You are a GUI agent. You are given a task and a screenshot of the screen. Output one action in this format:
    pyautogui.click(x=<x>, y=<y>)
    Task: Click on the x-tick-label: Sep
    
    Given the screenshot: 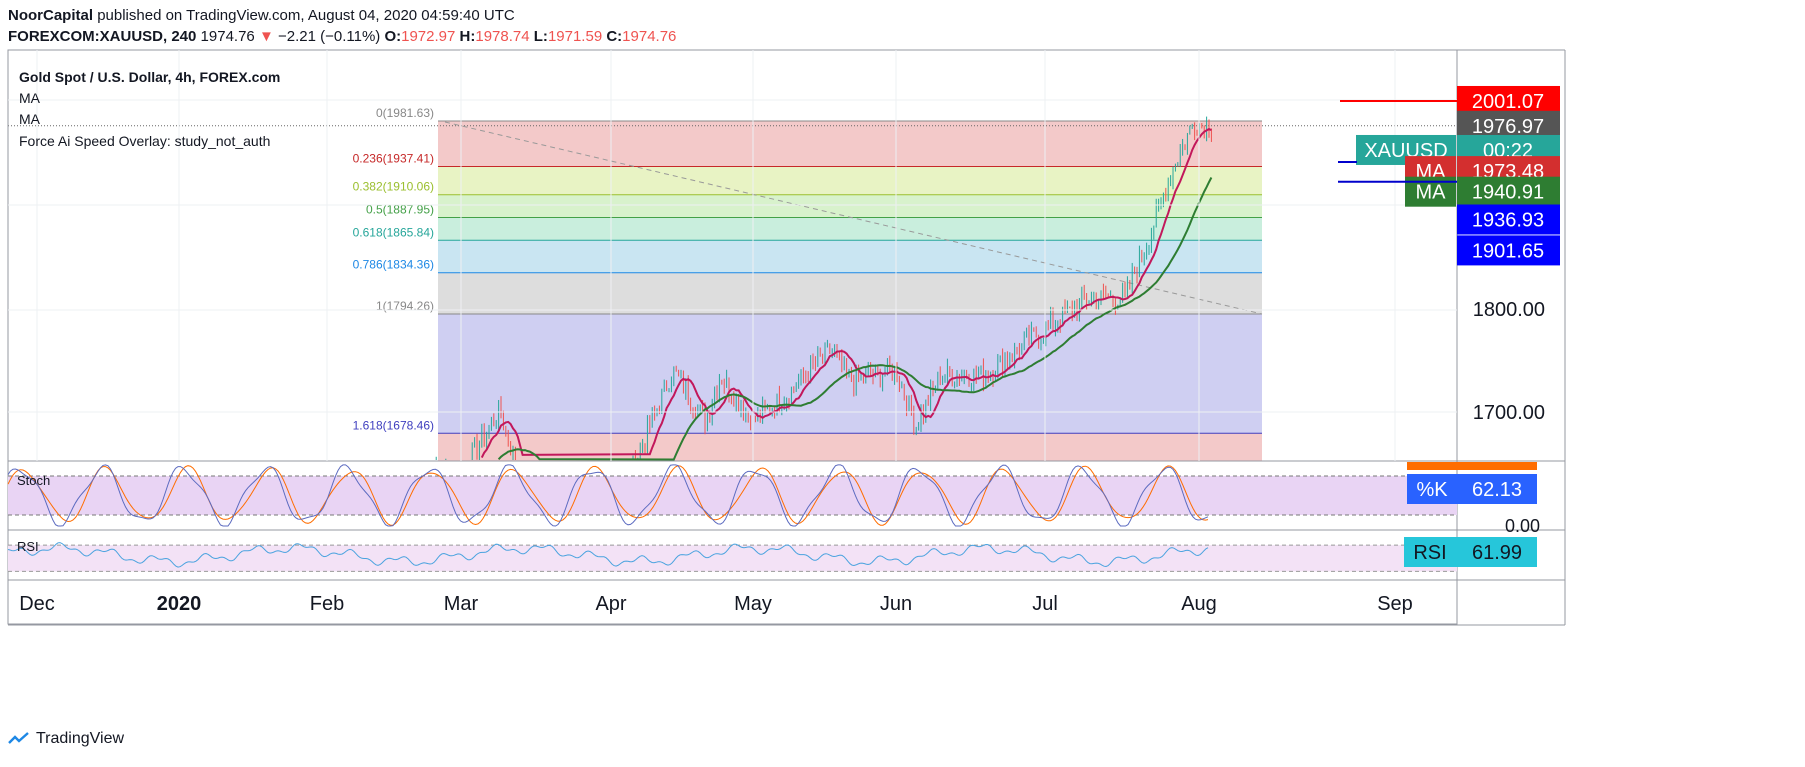 What is the action you would take?
    pyautogui.click(x=1395, y=604)
    